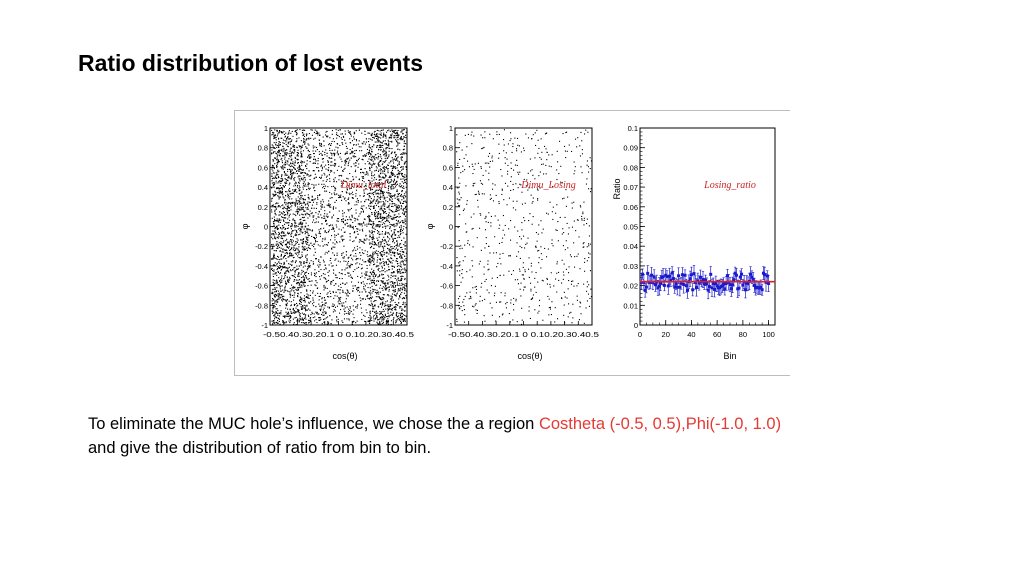 The width and height of the screenshot is (1024, 576). Describe the element at coordinates (446, 305) in the screenshot. I see `y-tick-label: -0.8` at that location.